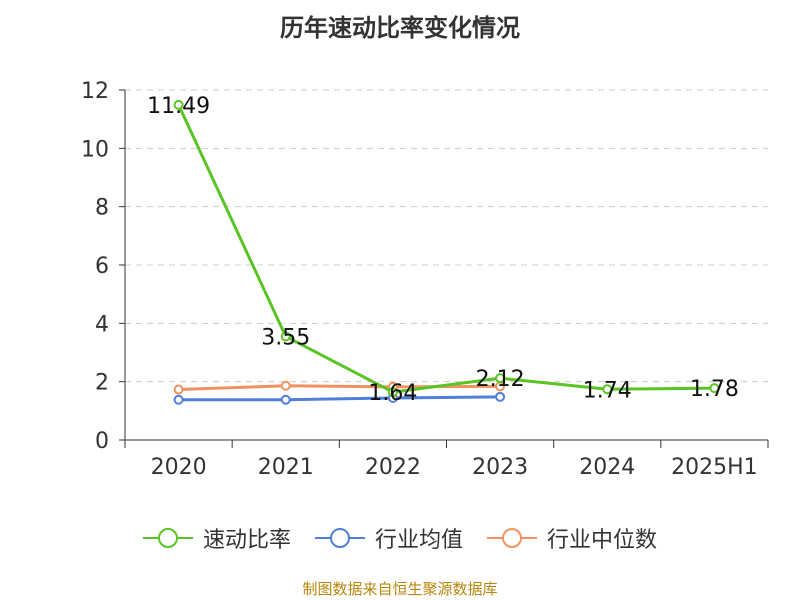  I want to click on data-label: 1.64, so click(392, 393).